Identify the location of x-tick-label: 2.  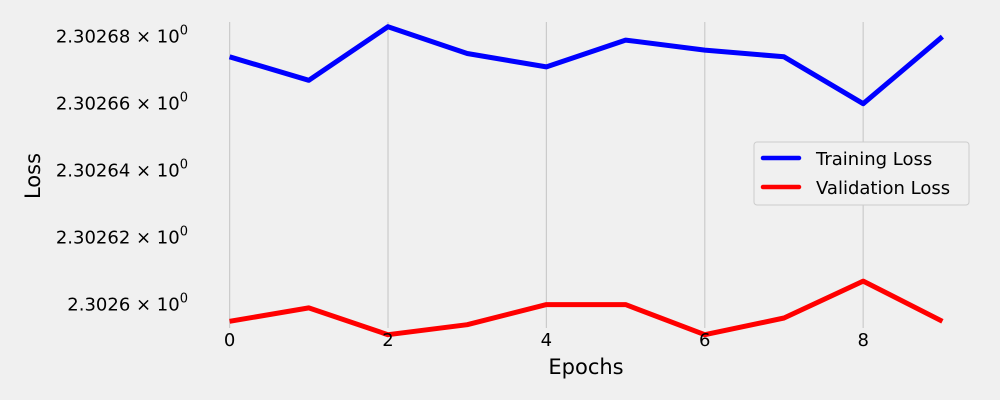
(387, 340).